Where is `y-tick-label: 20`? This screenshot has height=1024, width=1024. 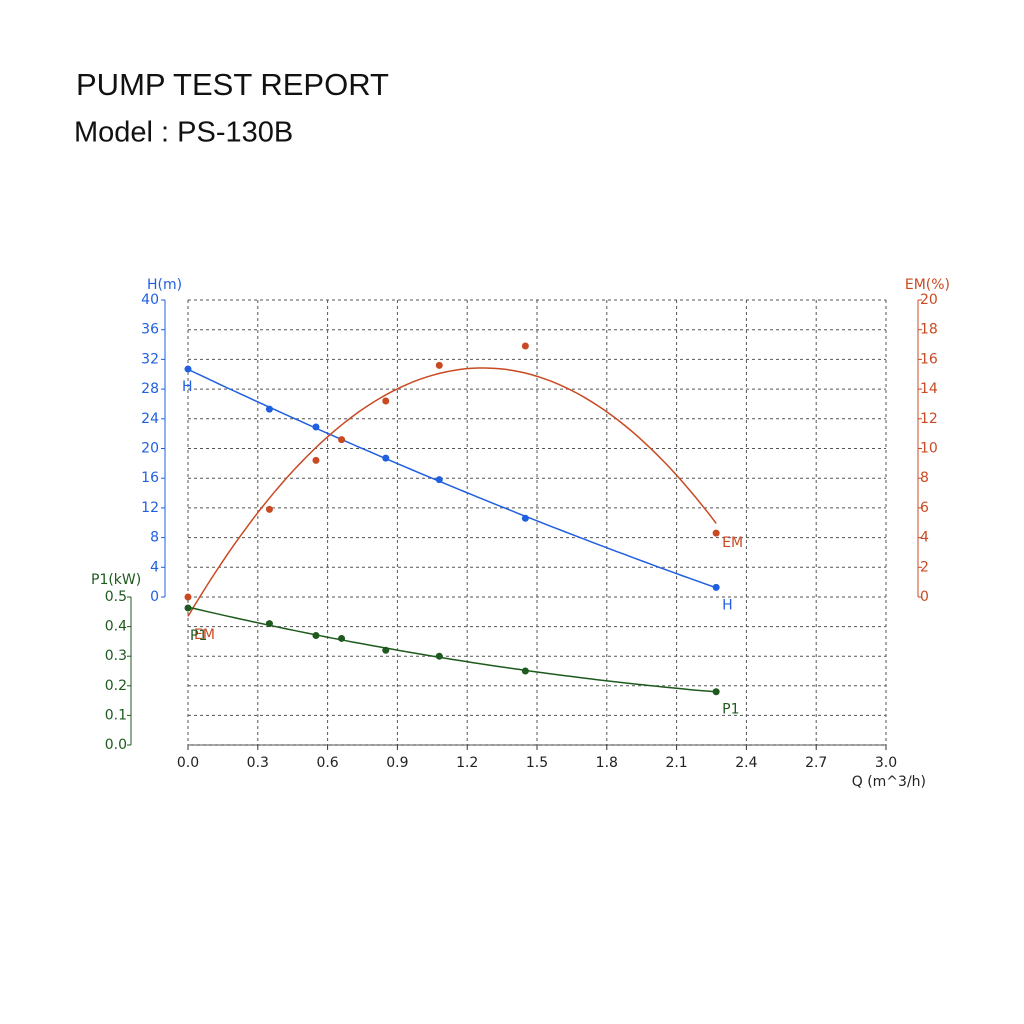
y-tick-label: 20 is located at coordinates (150, 449).